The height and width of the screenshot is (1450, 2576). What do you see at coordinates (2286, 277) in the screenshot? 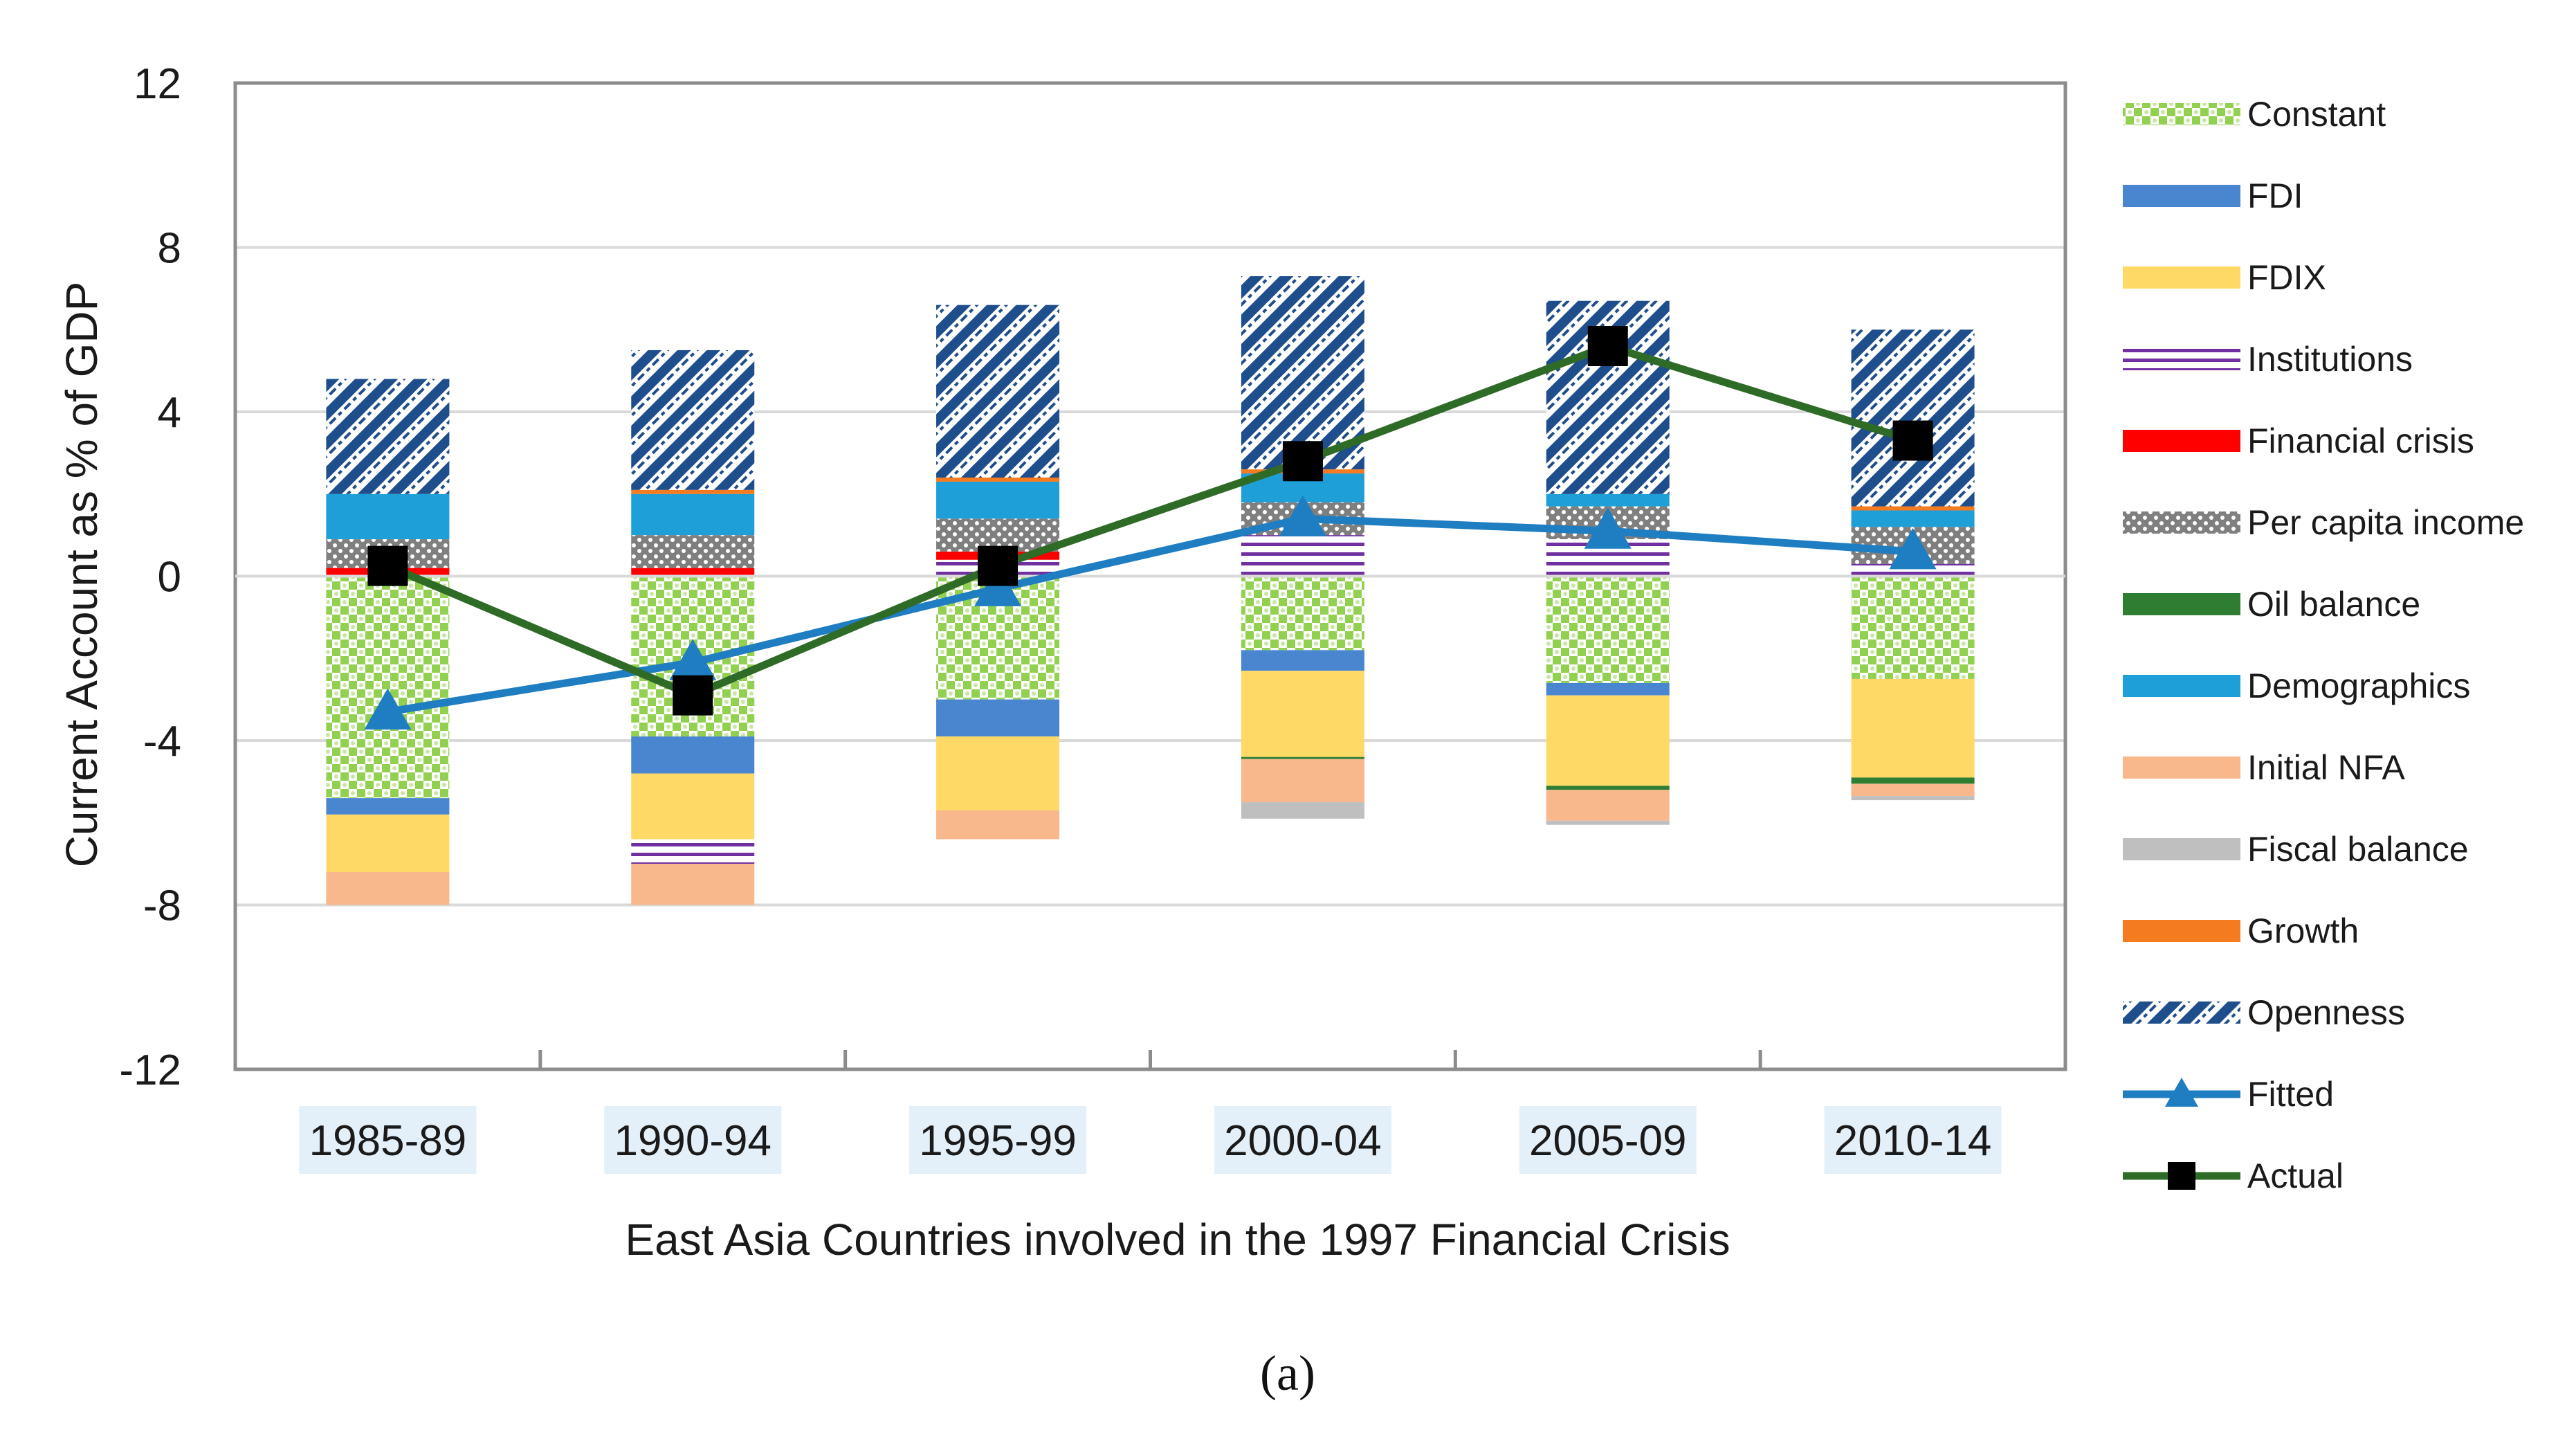
I see `legend-label: FDIX` at bounding box center [2286, 277].